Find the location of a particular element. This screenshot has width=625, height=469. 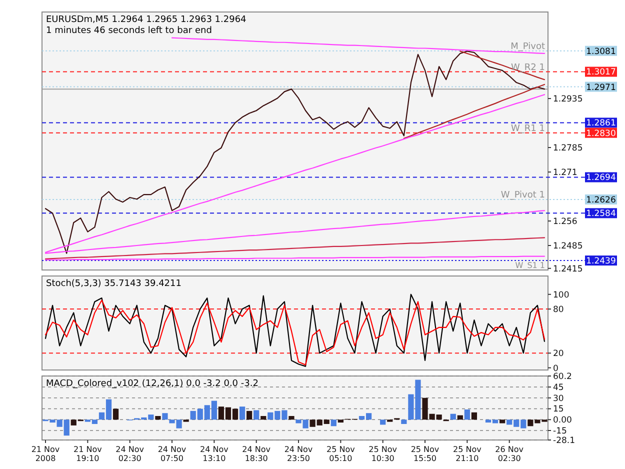

y-tick-label: 20 is located at coordinates (558, 354).